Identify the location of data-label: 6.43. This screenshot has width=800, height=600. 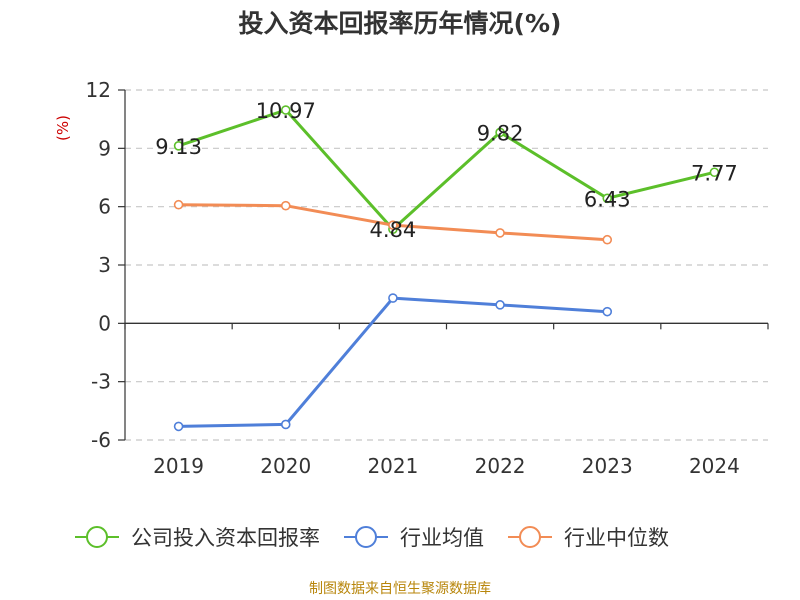
(607, 199).